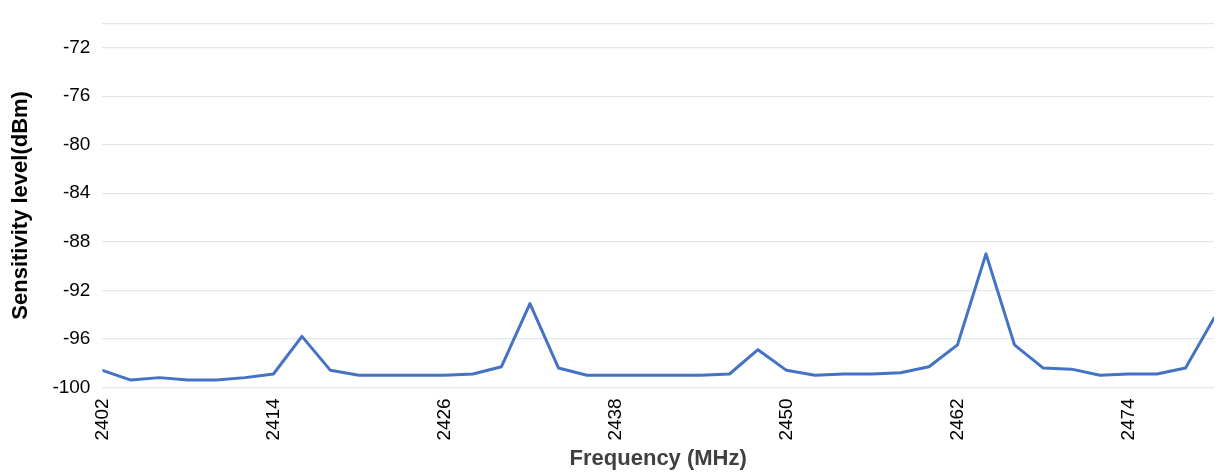  I want to click on x-tick-label: 2426, so click(443, 419).